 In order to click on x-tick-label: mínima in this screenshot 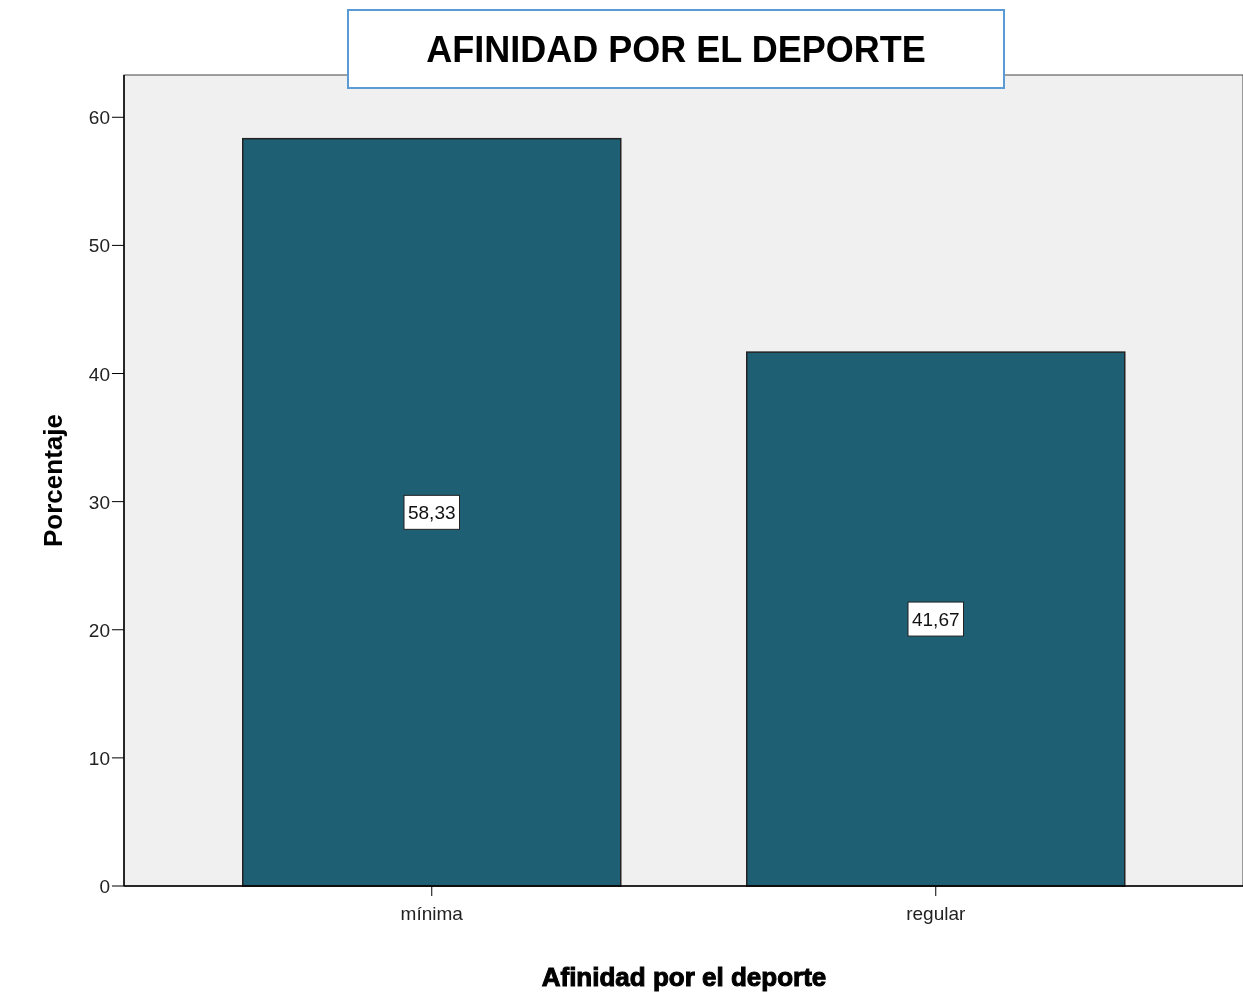, I will do `click(432, 913)`.